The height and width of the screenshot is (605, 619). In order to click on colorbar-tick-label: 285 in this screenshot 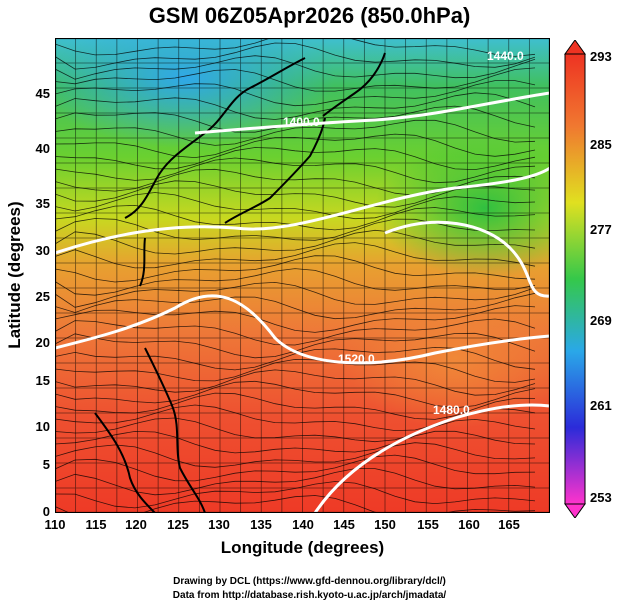, I will do `click(601, 144)`.